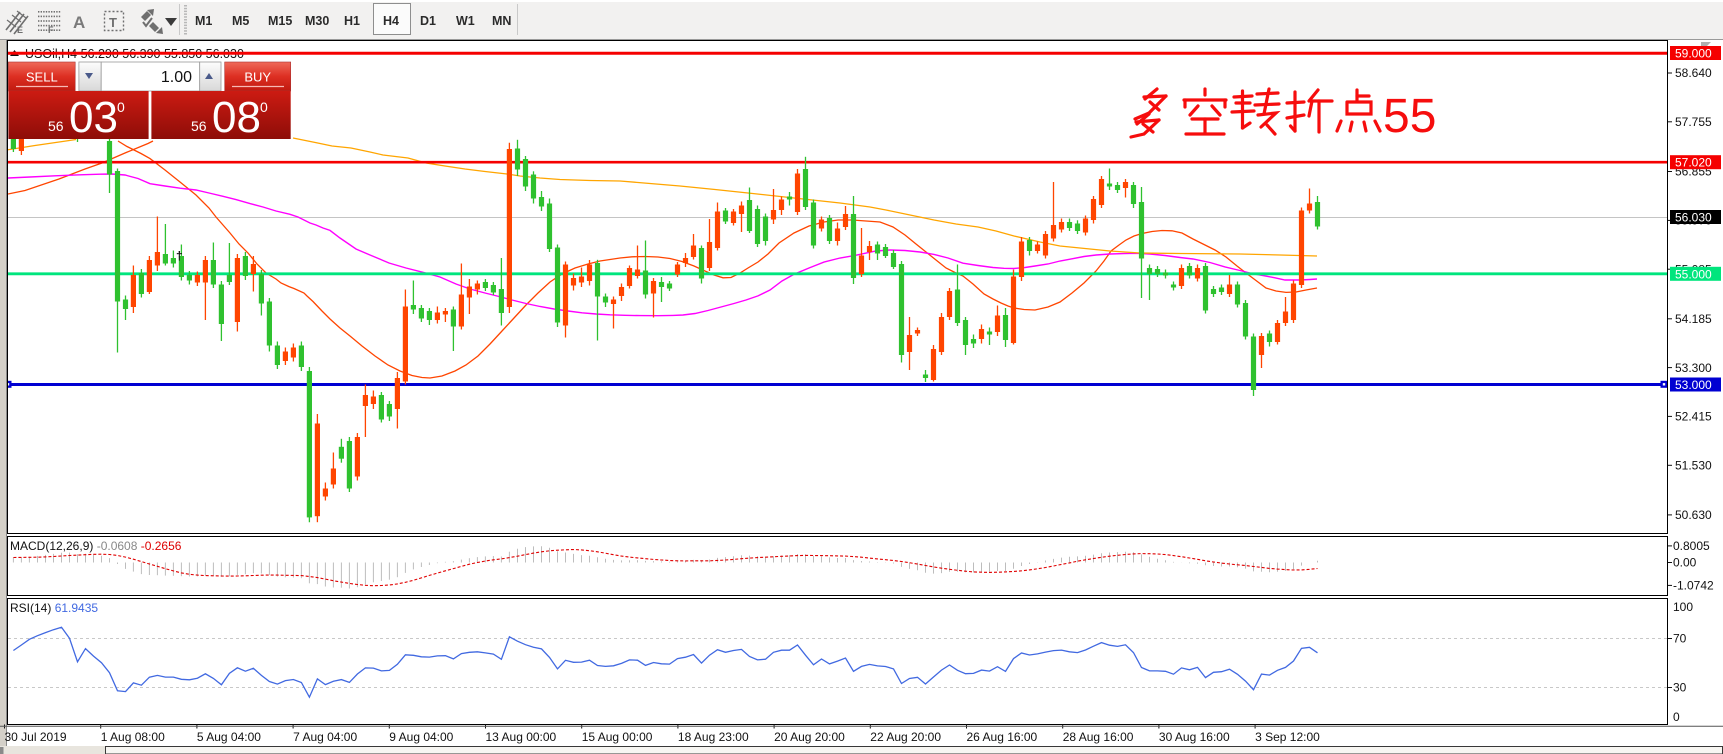 This screenshot has height=754, width=1723. I want to click on svg-text: 57.020, so click(1693, 163).